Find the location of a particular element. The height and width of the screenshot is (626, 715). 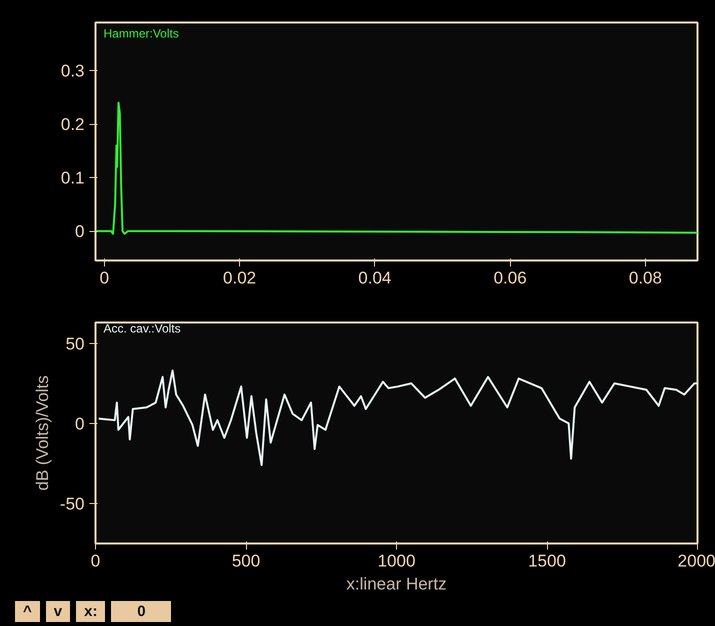

x-tick-label: 0.02 is located at coordinates (239, 278).